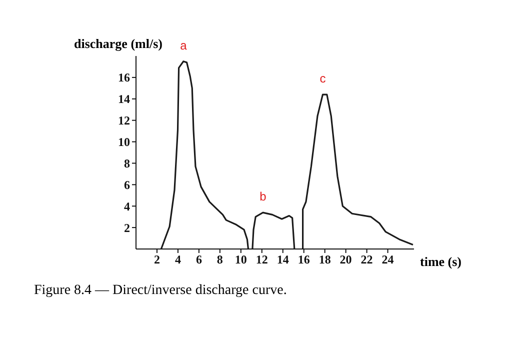 This screenshot has width=515, height=339. Describe the element at coordinates (388, 259) in the screenshot. I see `x-tick-label: 24` at that location.